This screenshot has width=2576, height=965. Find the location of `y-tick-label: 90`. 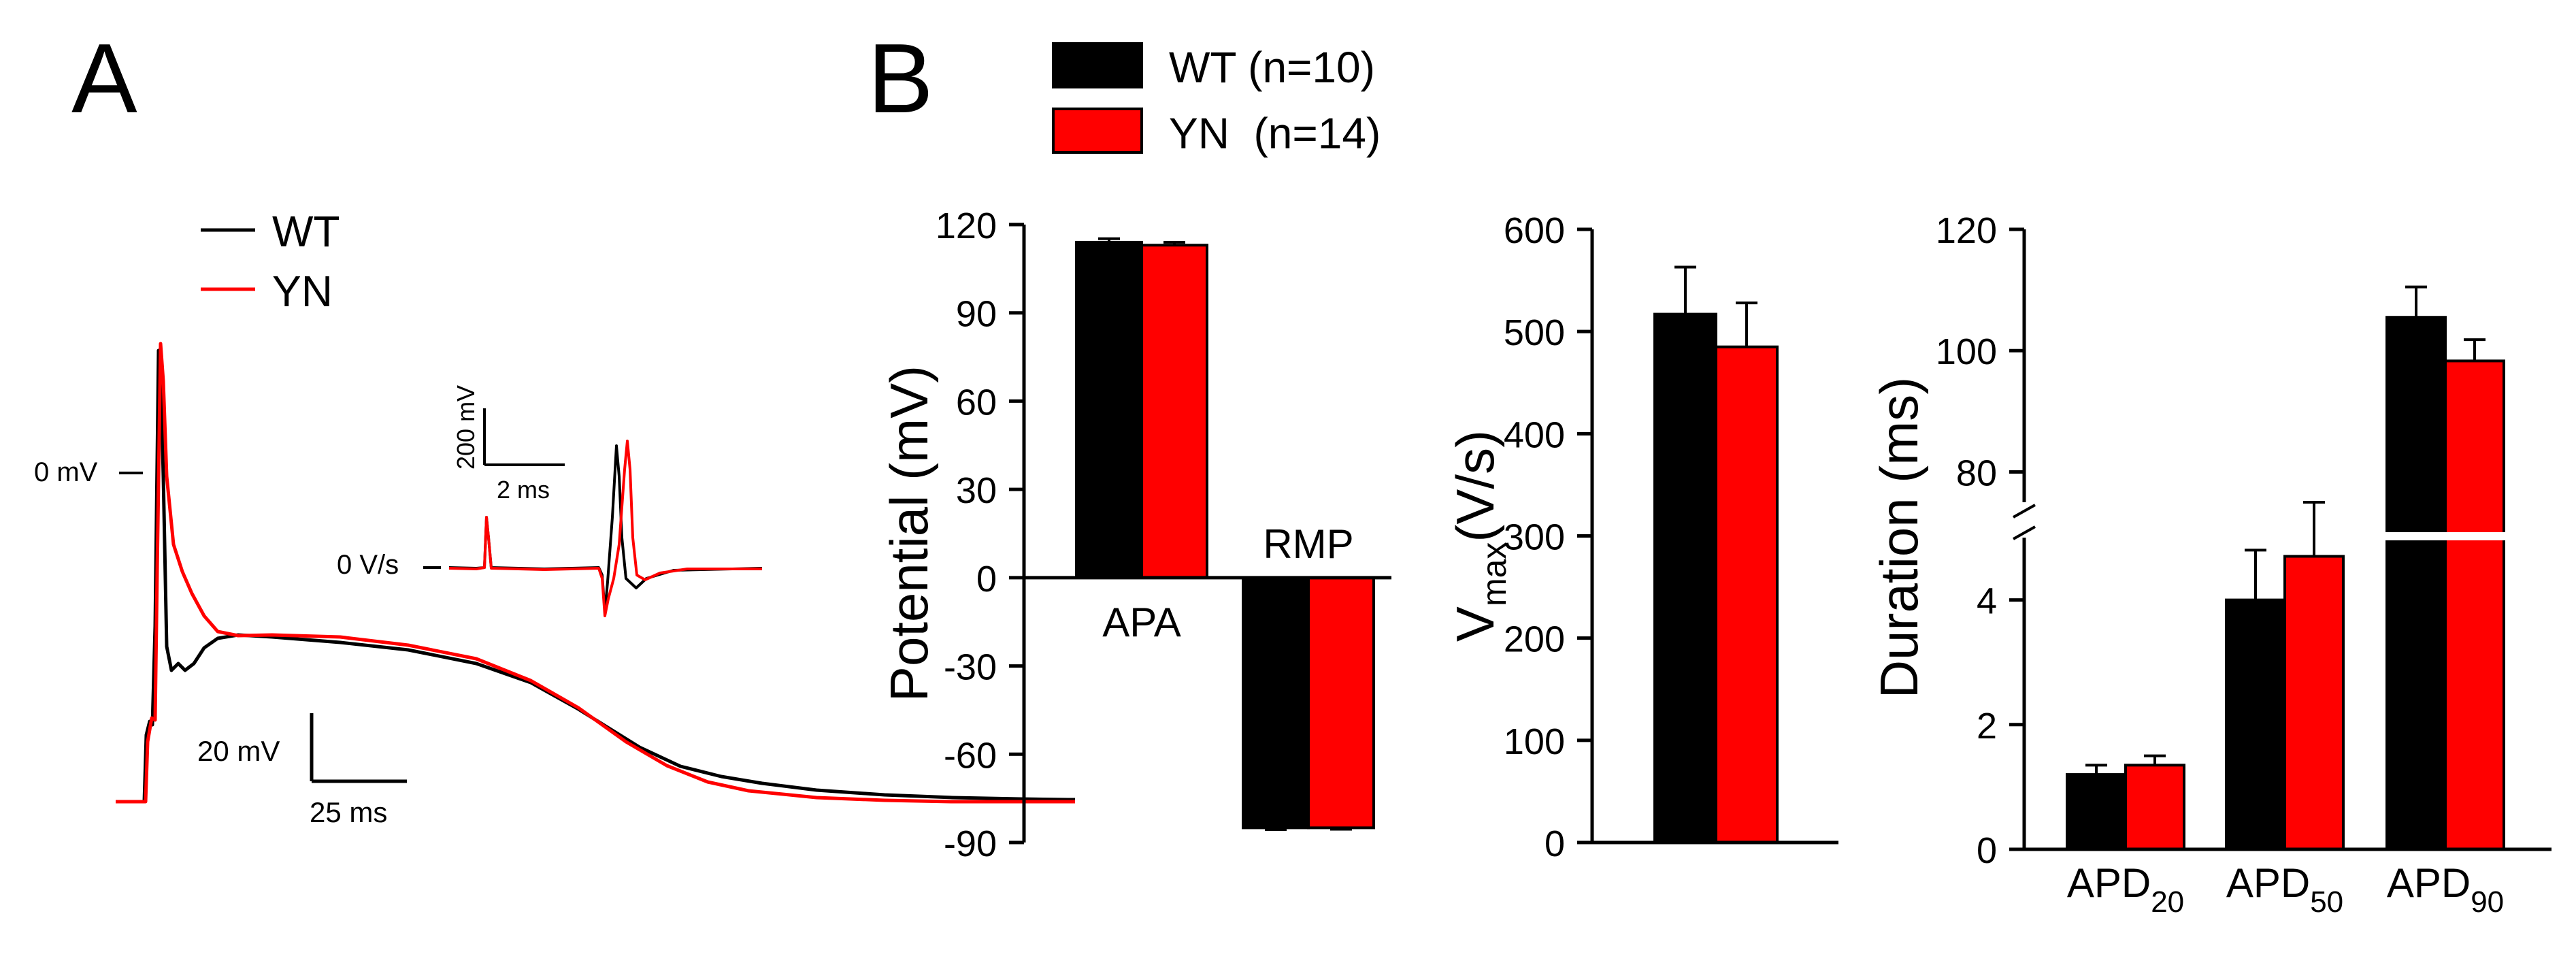

y-tick-label: 90 is located at coordinates (976, 314).